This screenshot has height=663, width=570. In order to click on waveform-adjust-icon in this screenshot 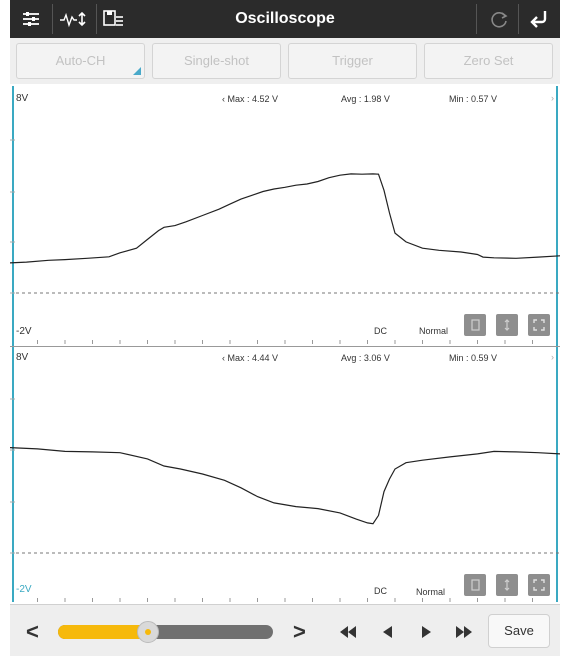, I will do `click(74, 19)`.